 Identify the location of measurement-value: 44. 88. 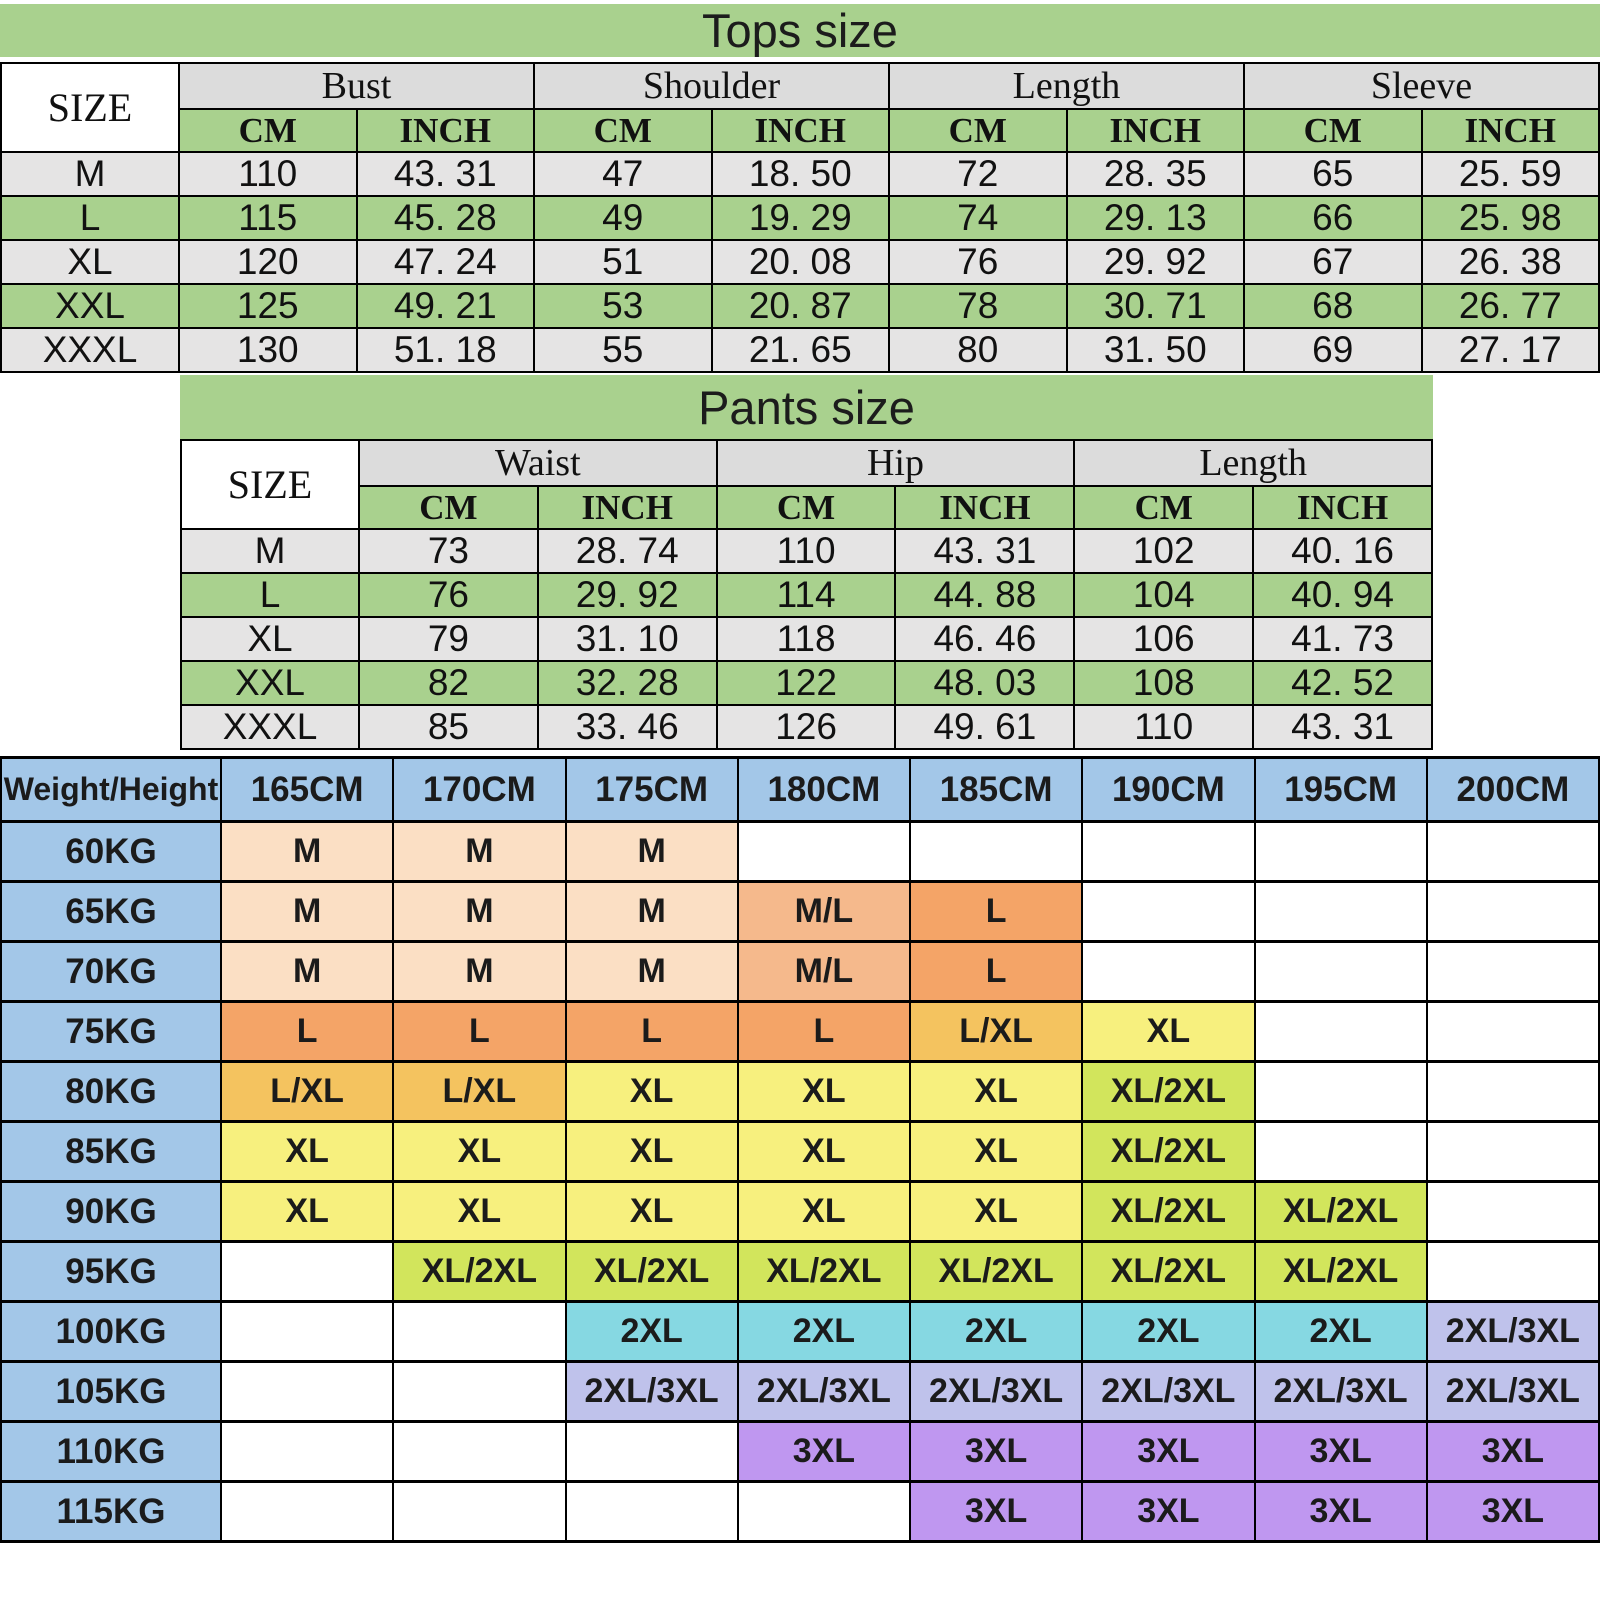
(985, 595).